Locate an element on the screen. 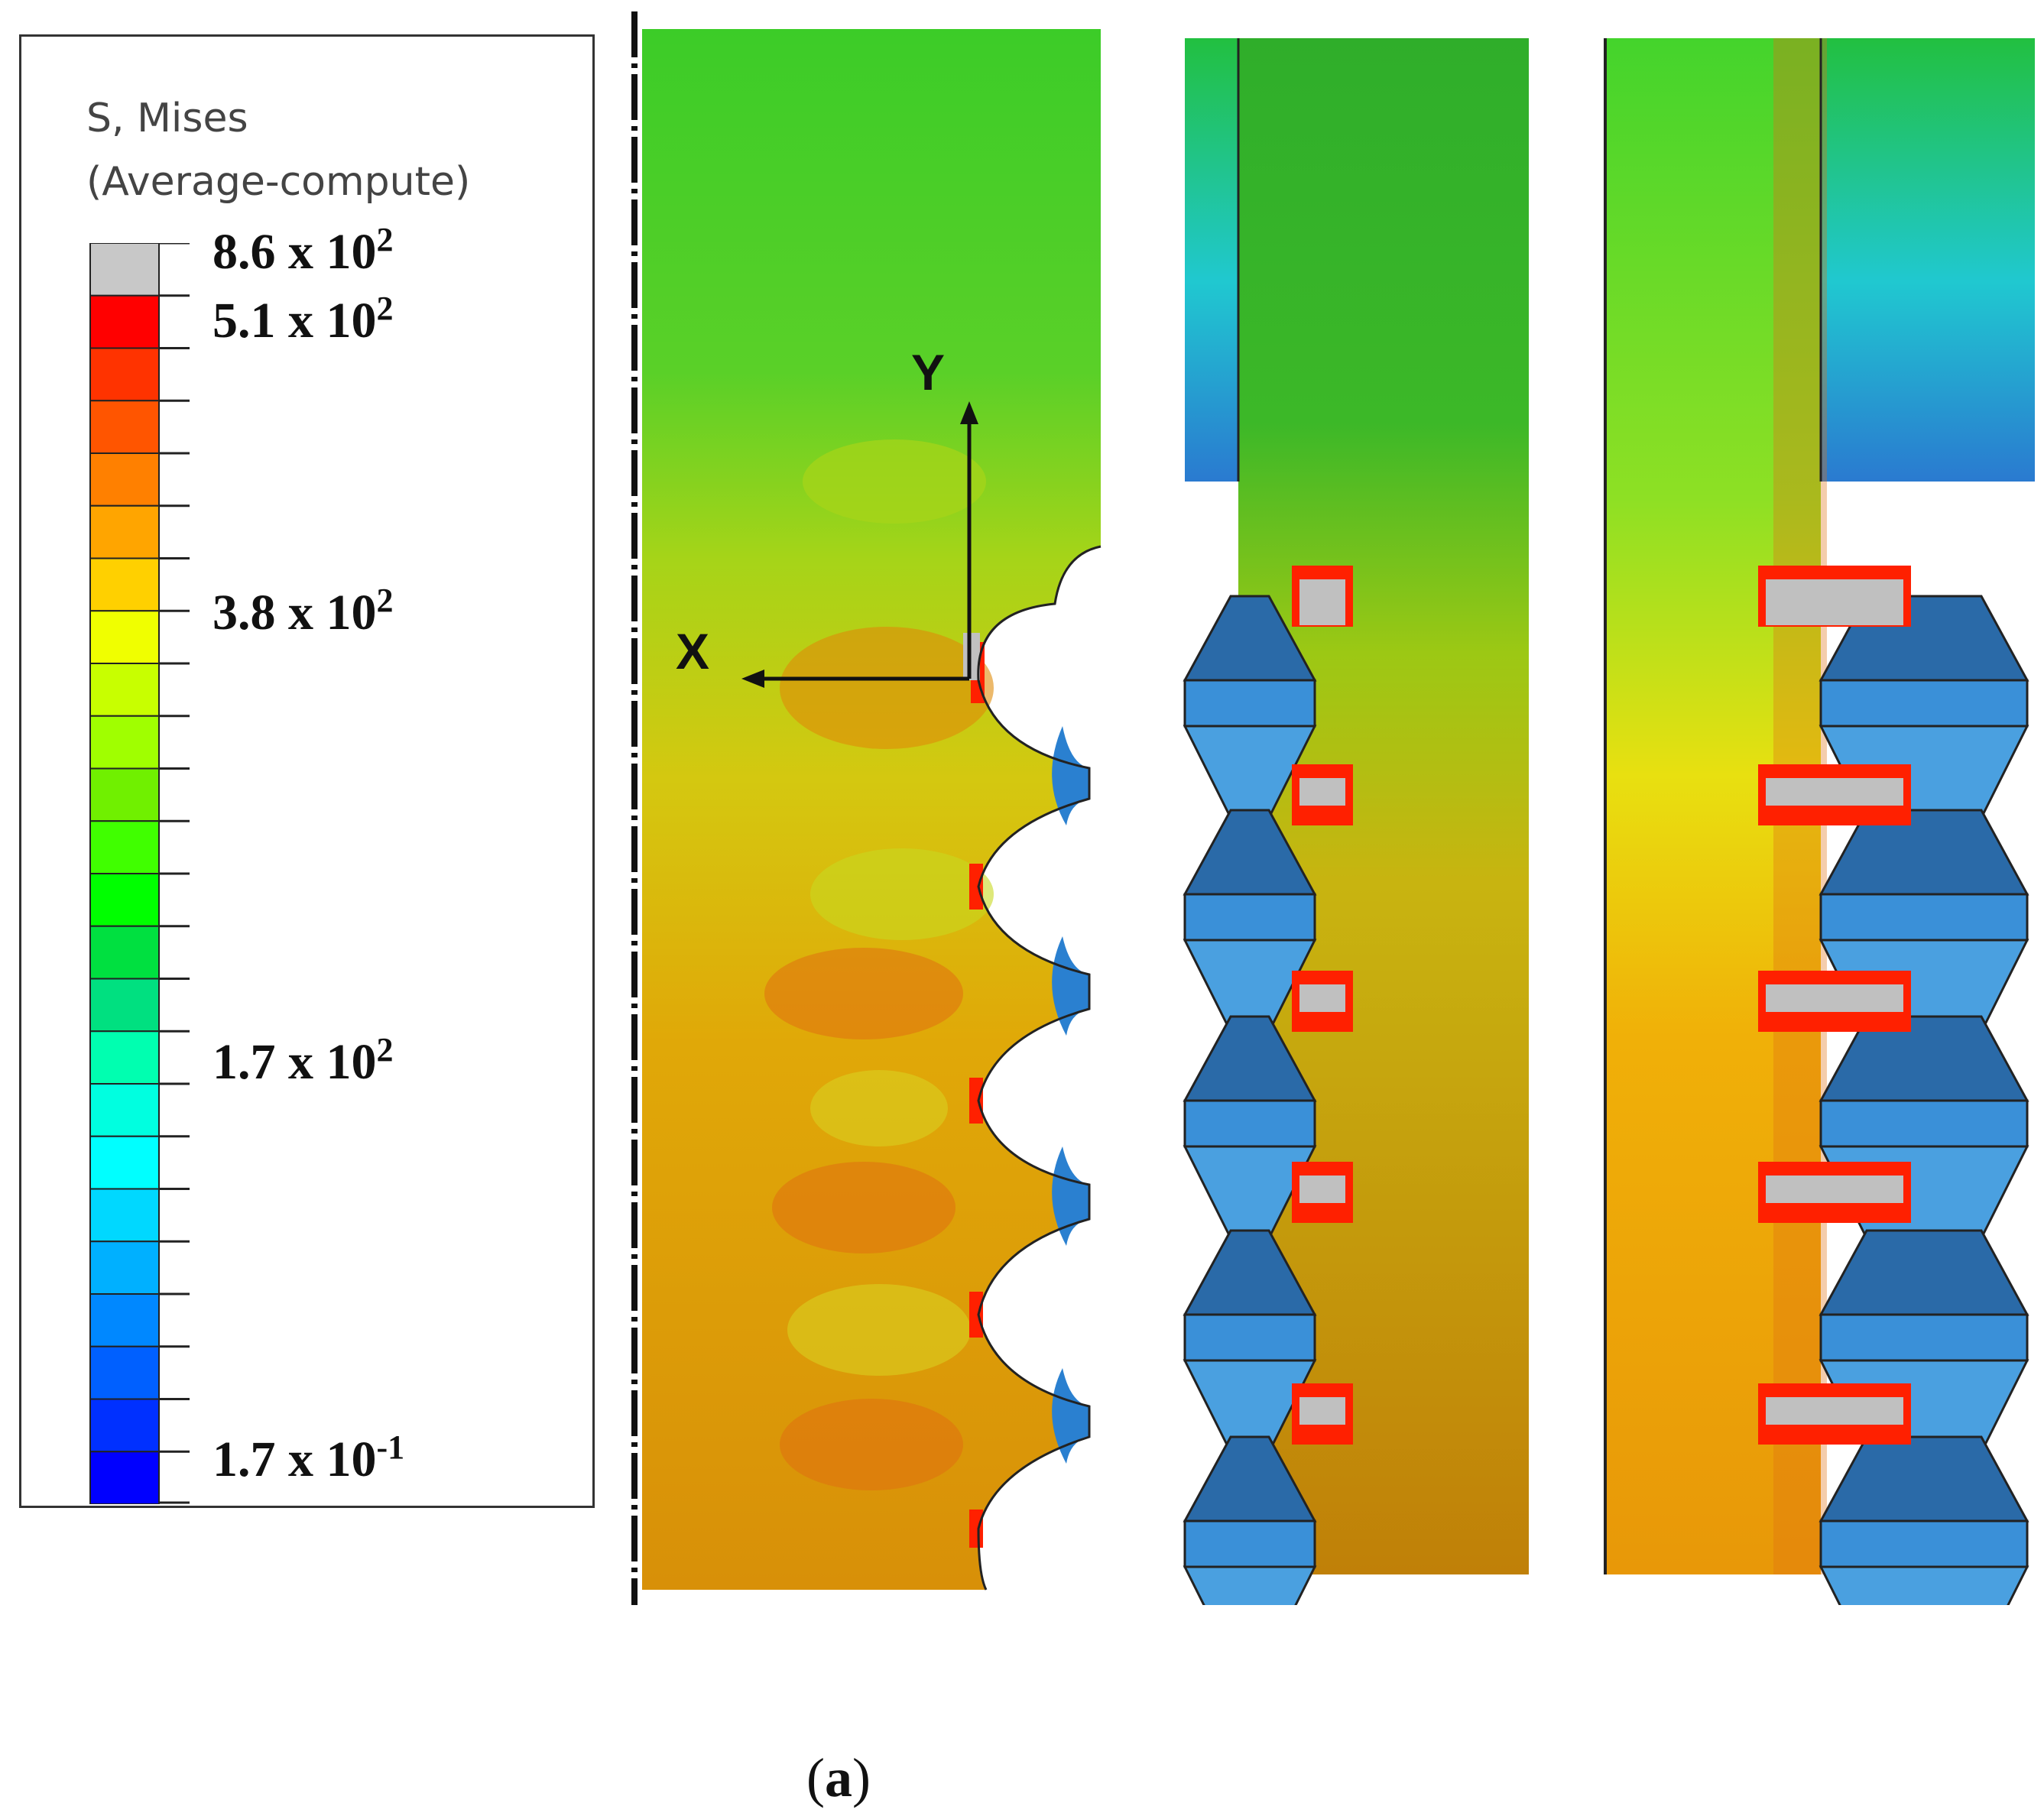 This screenshot has height=1816, width=2044. x-axis-label: X is located at coordinates (692, 651).